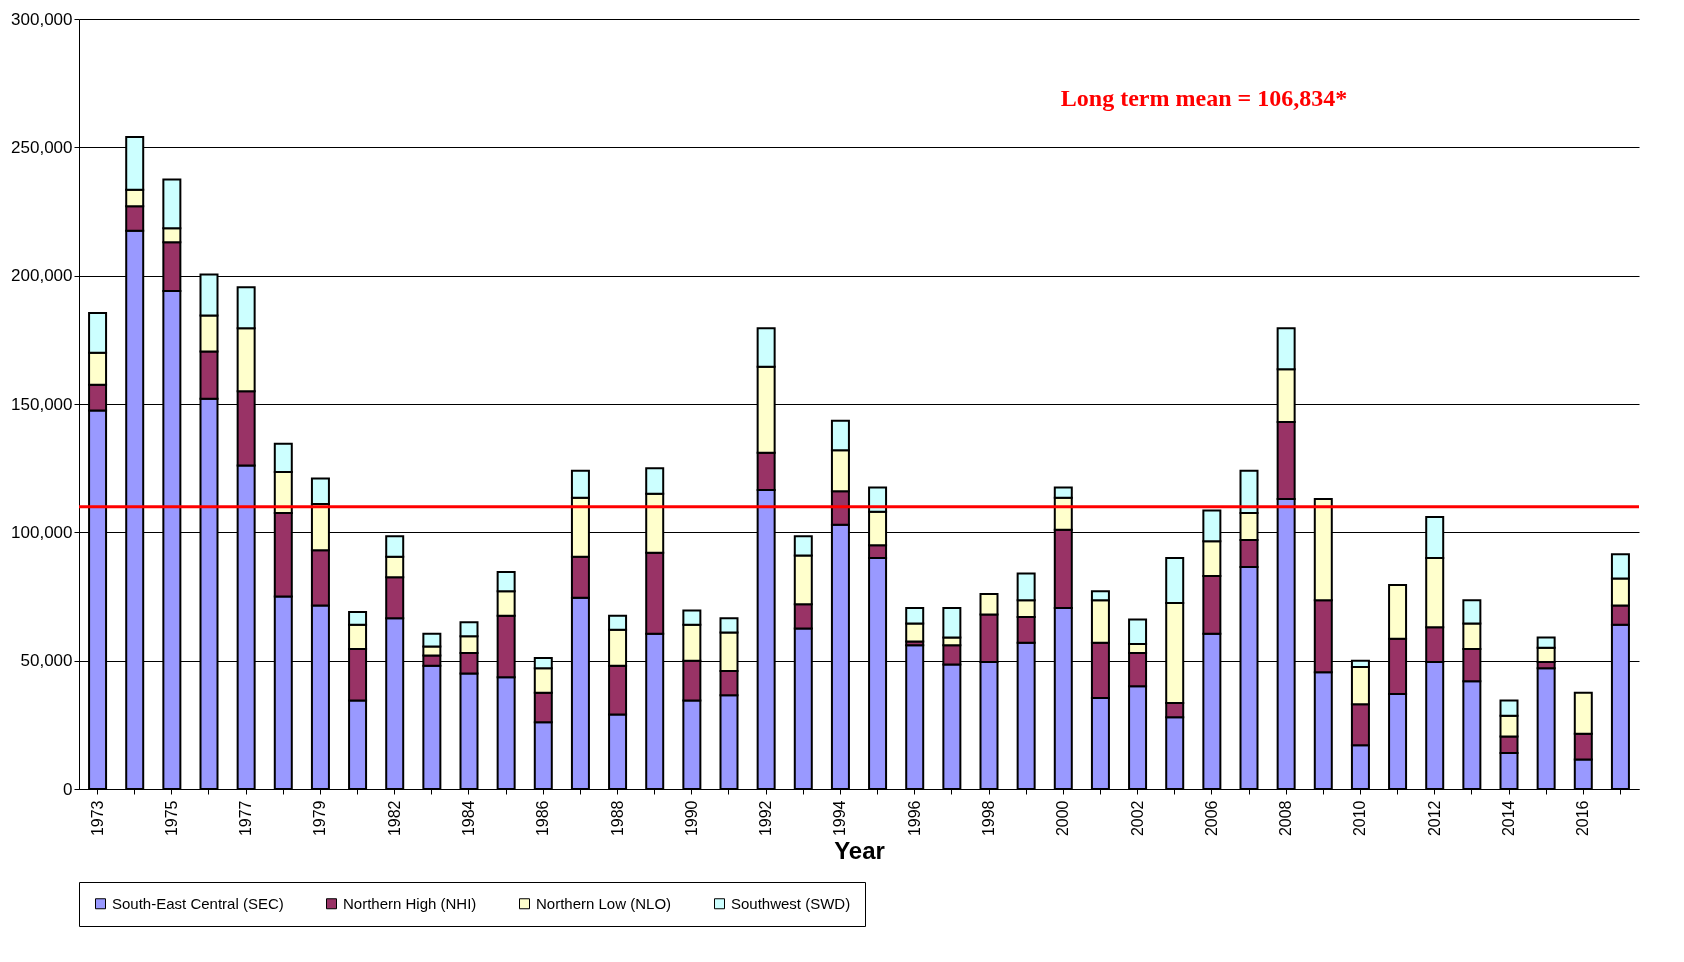  I want to click on x-tick-label: 1973, so click(97, 818).